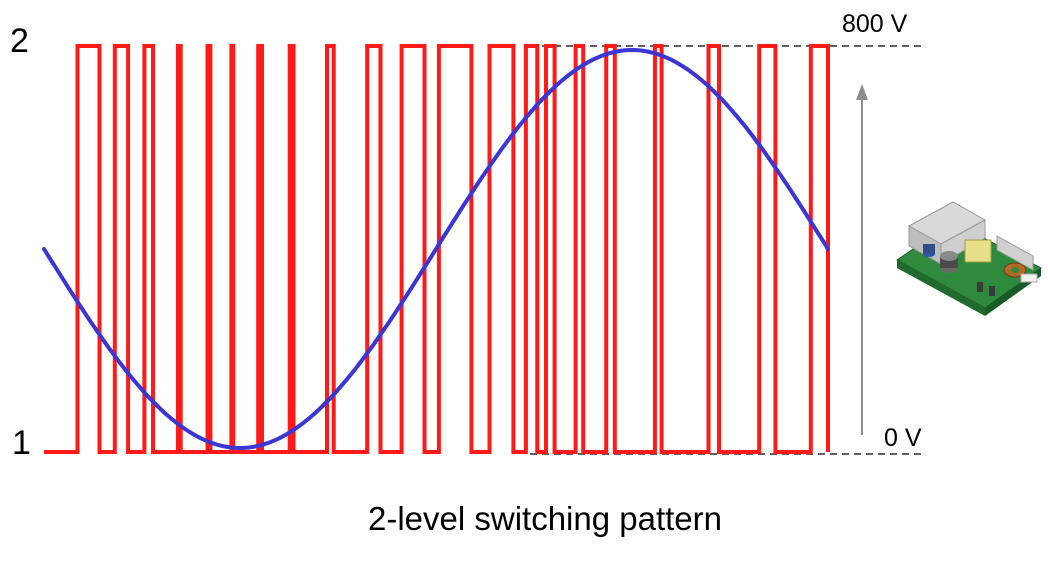 The width and height of the screenshot is (1048, 564). I want to click on voltage-high-label: 800 V, so click(875, 24).